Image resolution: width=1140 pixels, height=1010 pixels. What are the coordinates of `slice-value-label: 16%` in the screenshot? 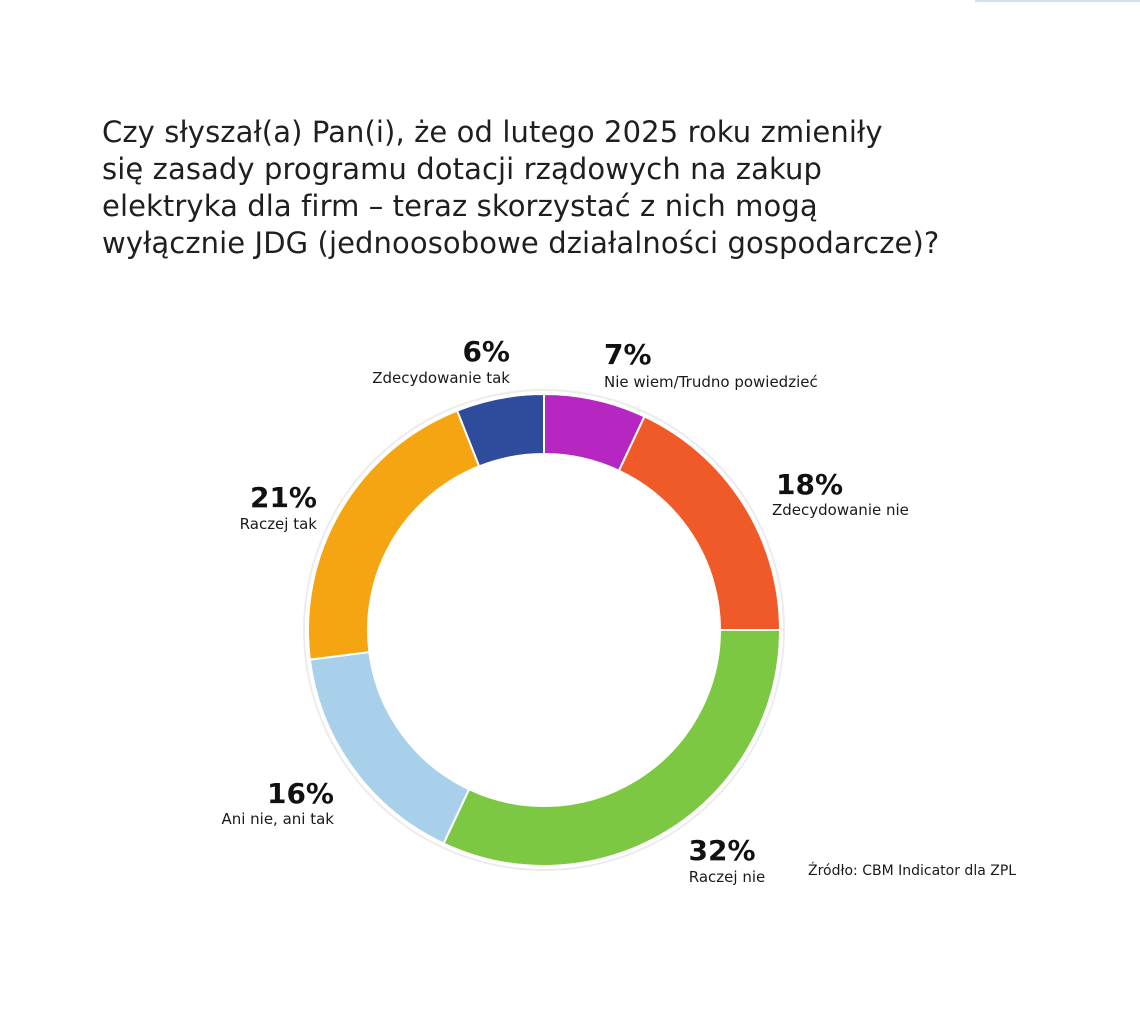 It's located at (300, 793).